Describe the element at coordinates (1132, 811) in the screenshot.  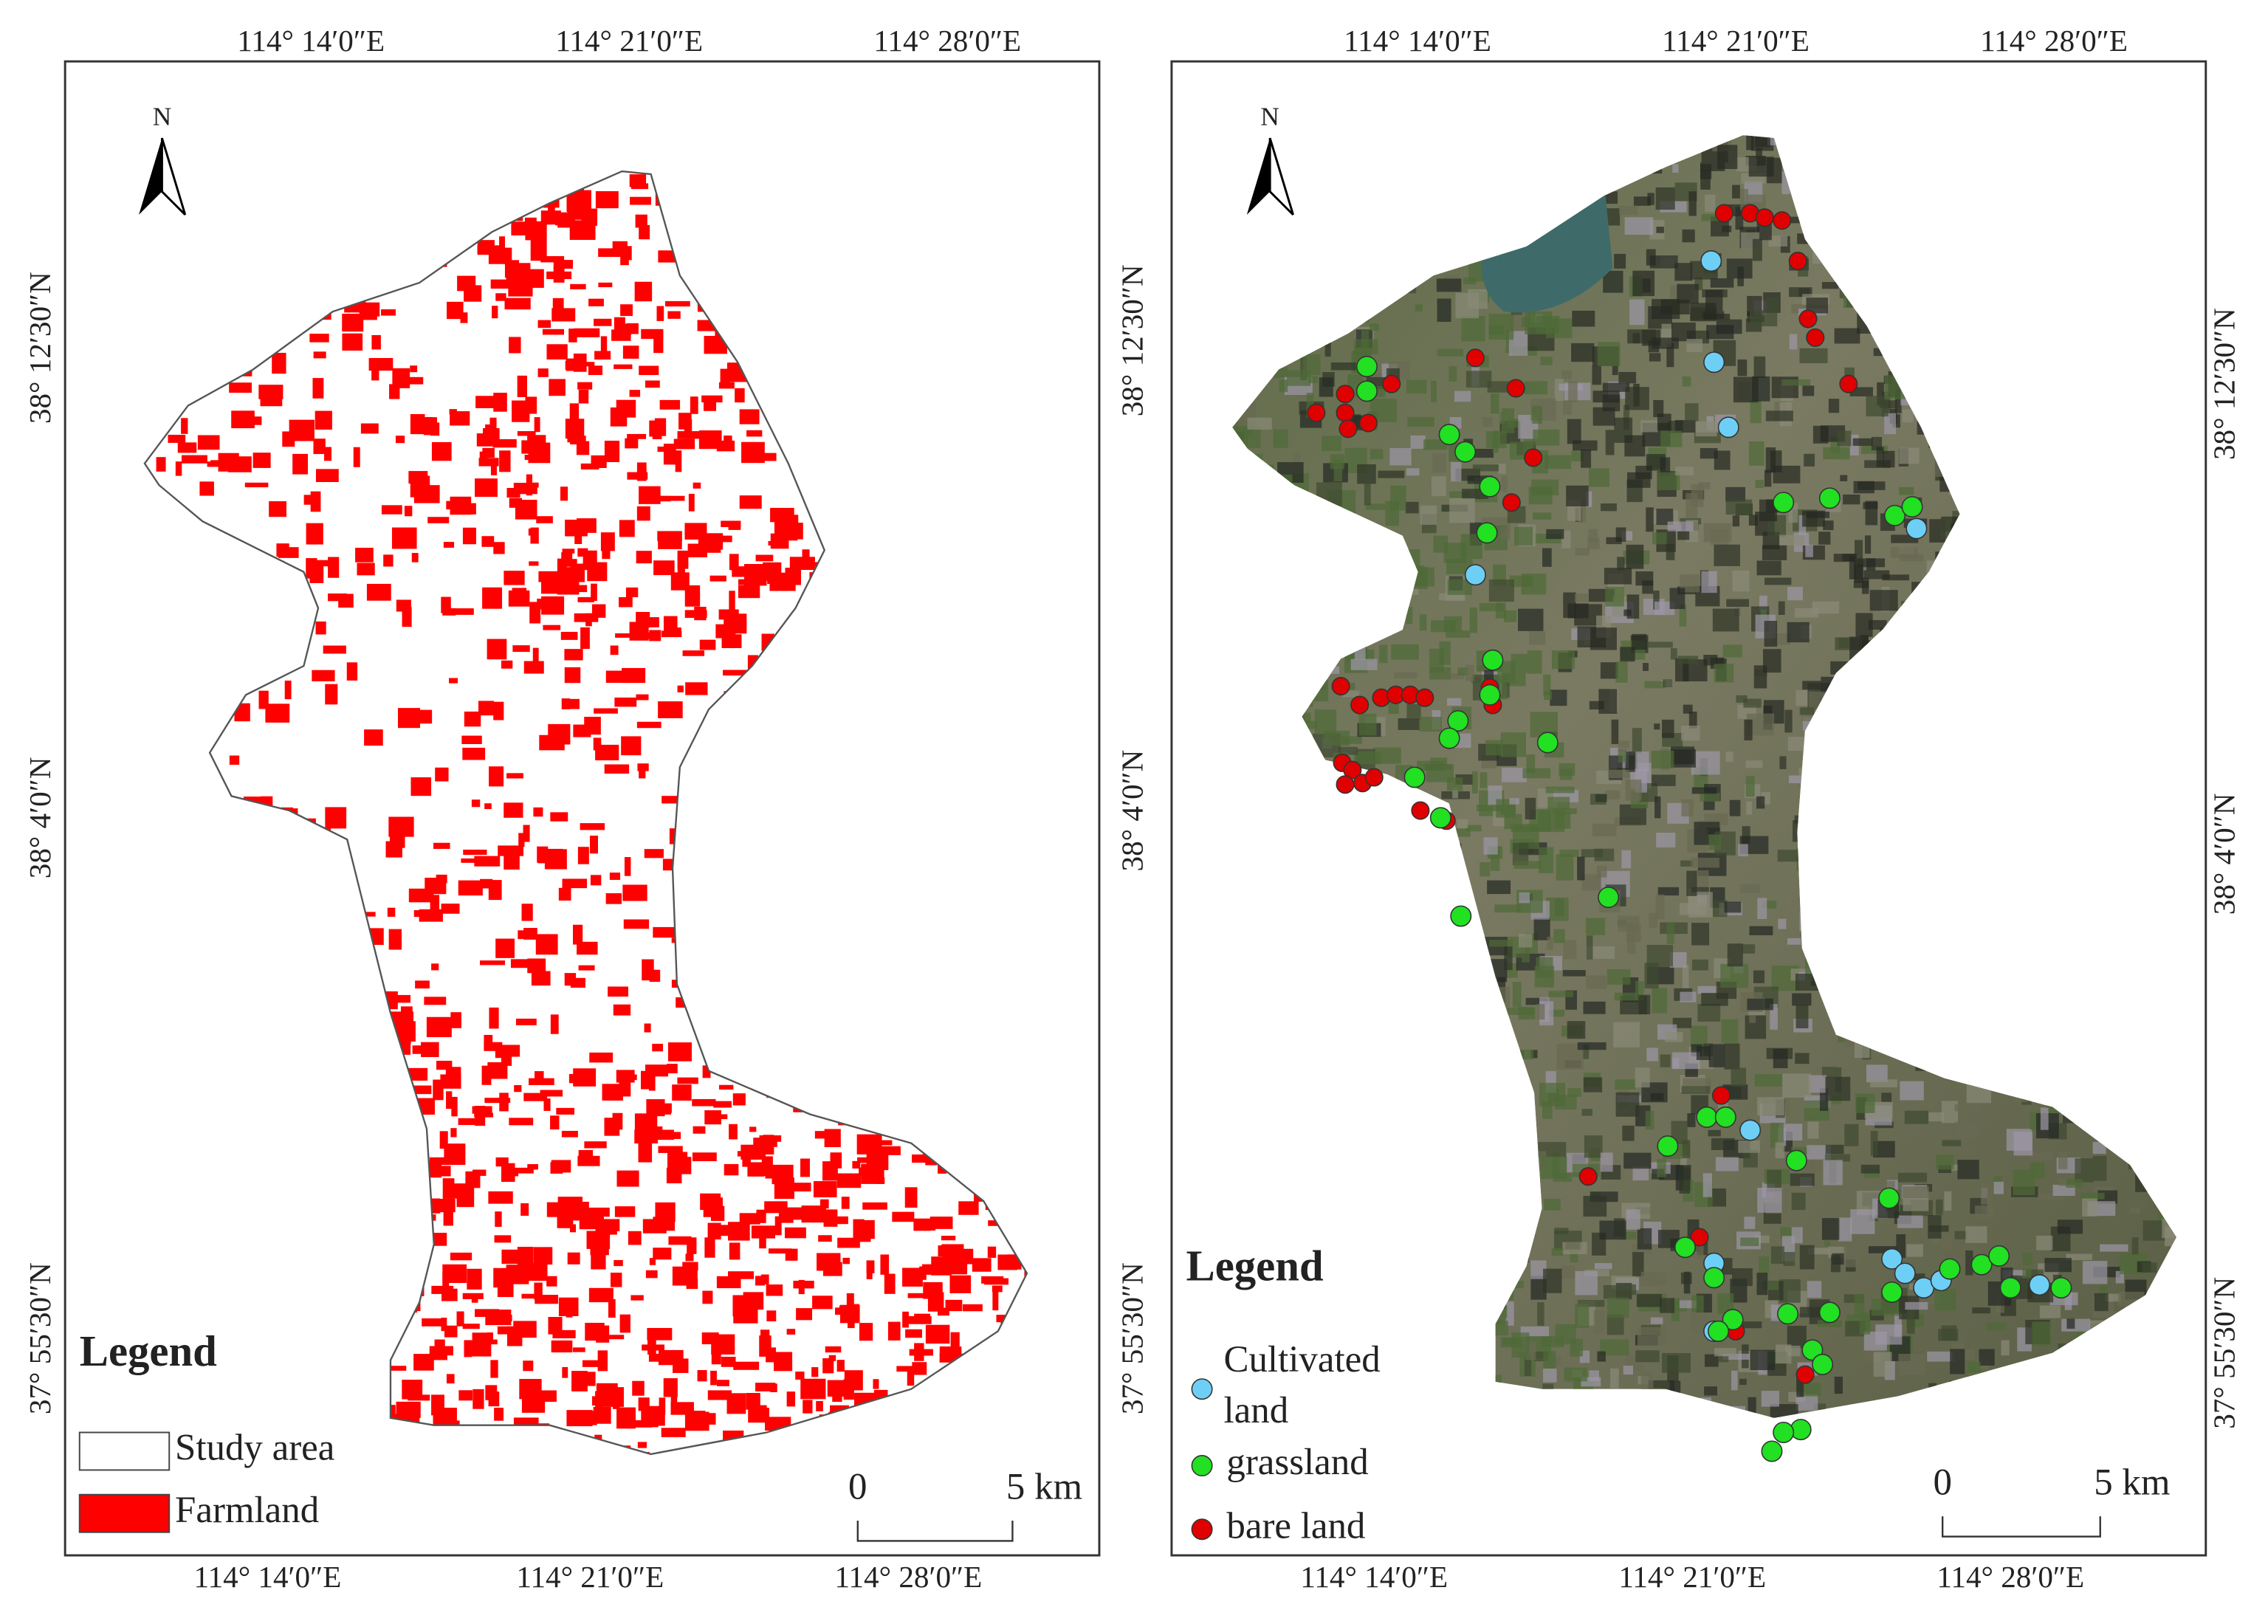
I see `lat-label: 38° 4′0″N` at that location.